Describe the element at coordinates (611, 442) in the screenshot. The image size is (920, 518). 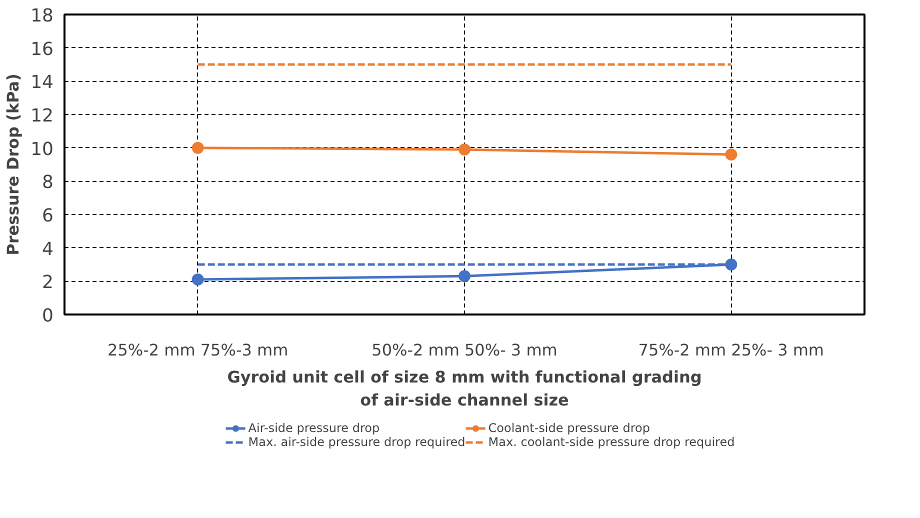
I see `legend-label: Max. coolant-side pressure drop required` at that location.